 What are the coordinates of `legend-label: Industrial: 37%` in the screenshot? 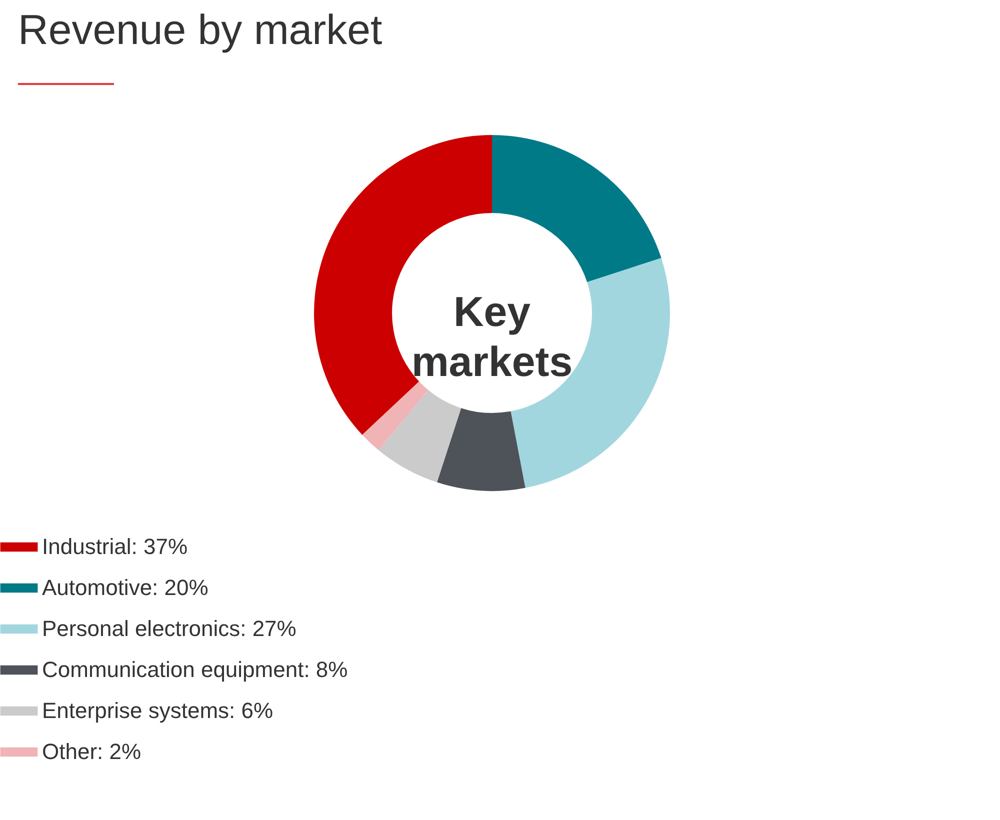 It's located at (115, 546).